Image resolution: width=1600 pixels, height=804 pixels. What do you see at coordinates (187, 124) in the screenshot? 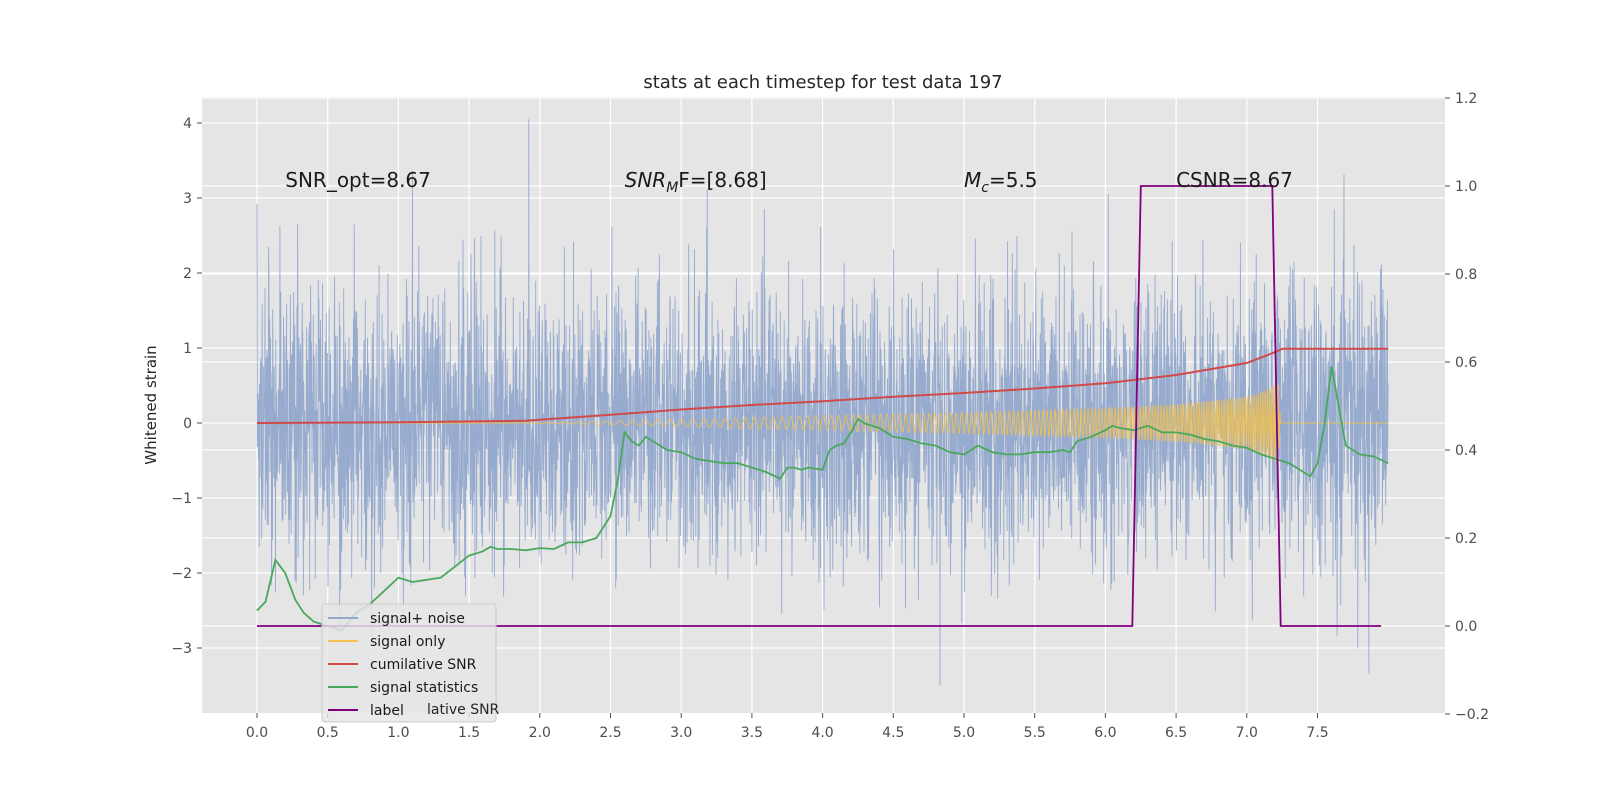
I see `y-tick-label: 4` at bounding box center [187, 124].